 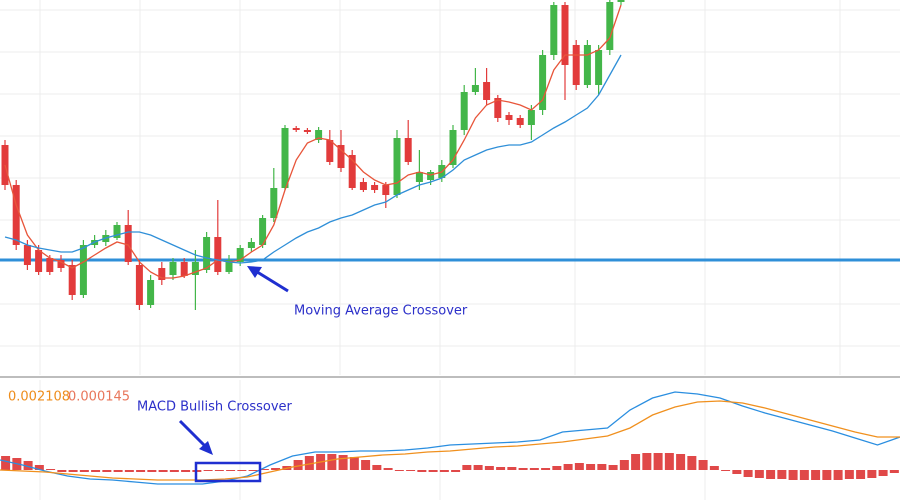 I want to click on highlight-box, so click(x=228, y=472).